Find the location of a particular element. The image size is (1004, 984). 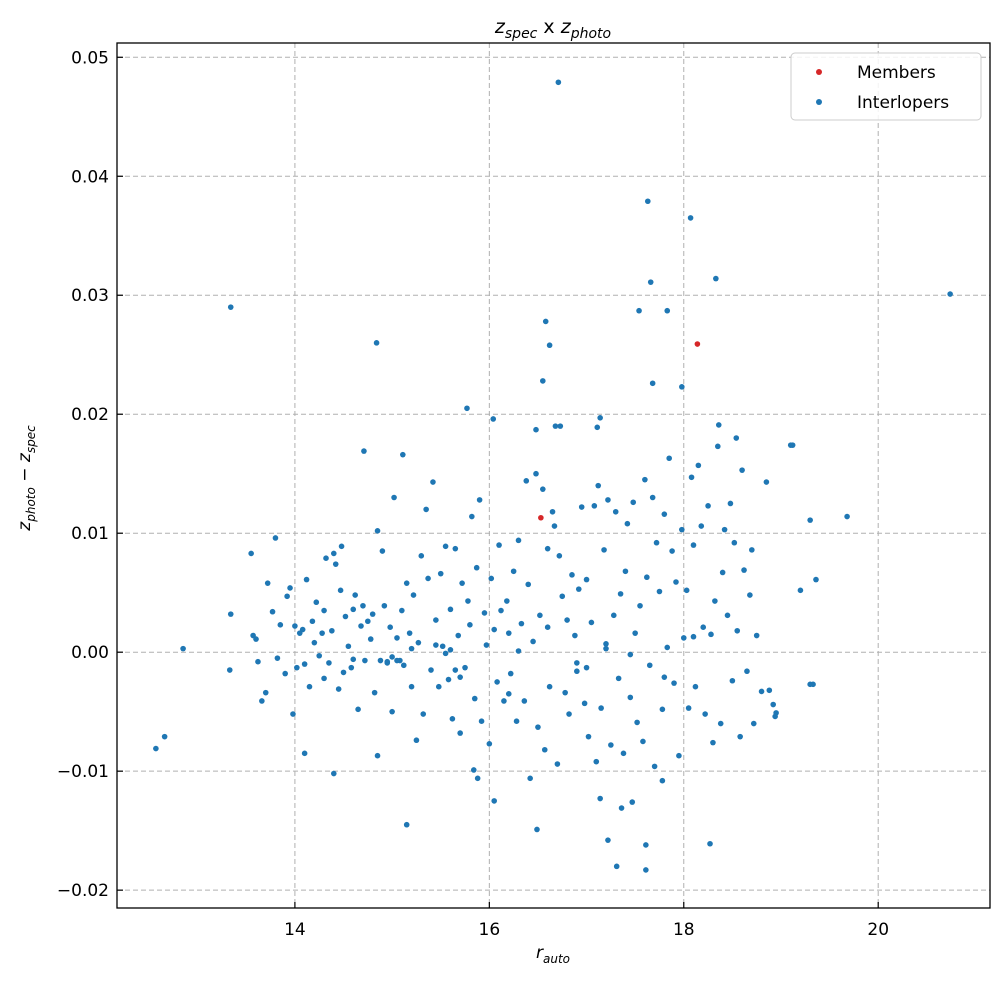

x-axis-label: rauto is located at coordinates (553, 954).